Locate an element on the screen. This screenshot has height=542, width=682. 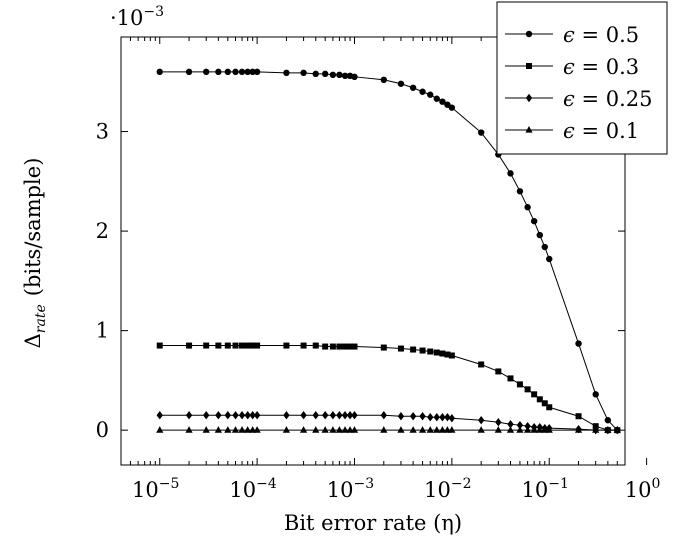
y-tick-label: 3 is located at coordinates (102, 132).